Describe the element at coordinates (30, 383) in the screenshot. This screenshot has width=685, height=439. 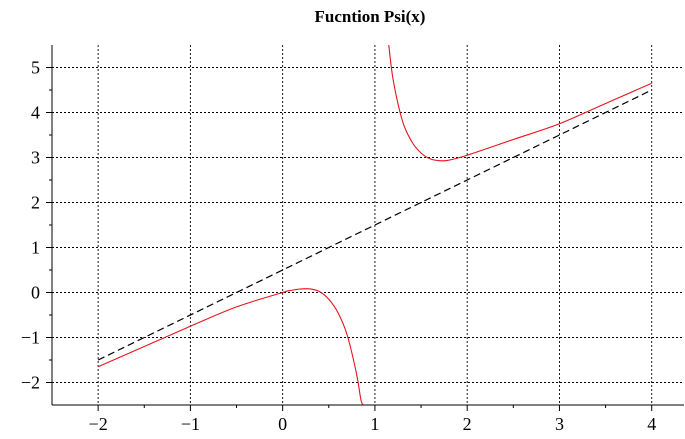
I see `y-tick-label: −2` at that location.